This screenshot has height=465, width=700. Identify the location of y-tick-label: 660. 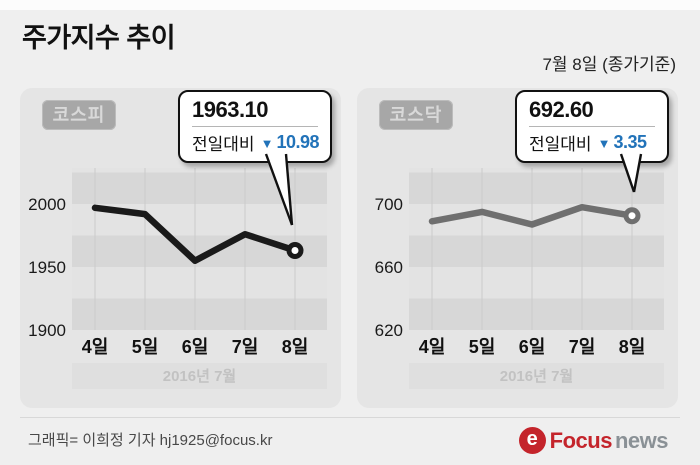
(389, 267).